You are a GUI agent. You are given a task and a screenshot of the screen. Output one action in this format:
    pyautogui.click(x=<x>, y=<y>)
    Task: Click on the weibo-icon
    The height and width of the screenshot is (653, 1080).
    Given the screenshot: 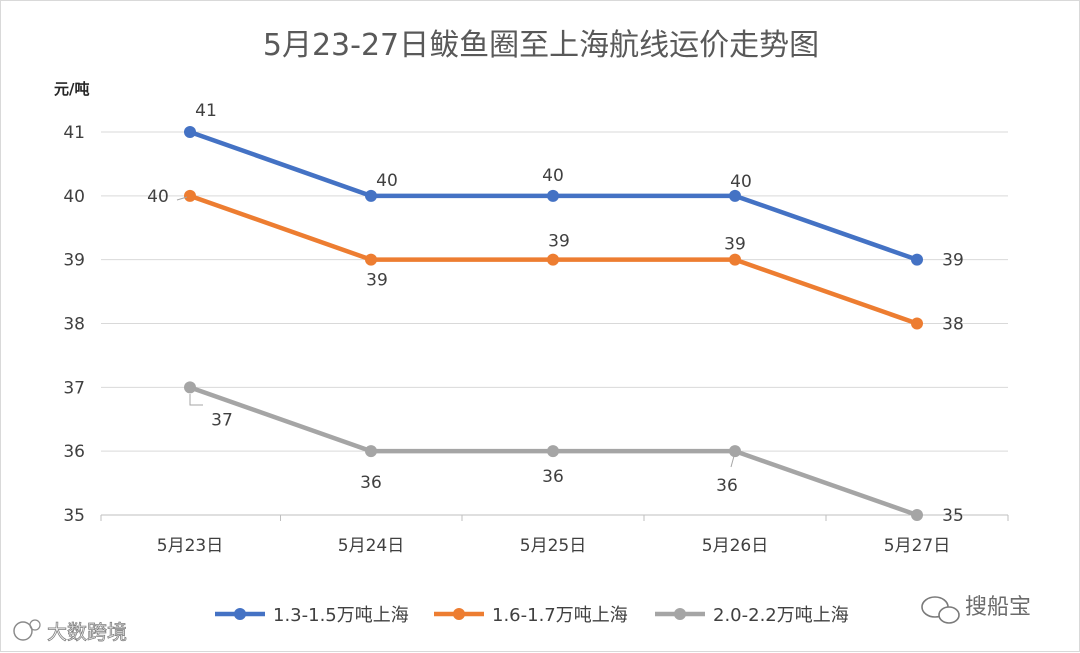 What is the action you would take?
    pyautogui.click(x=23, y=631)
    